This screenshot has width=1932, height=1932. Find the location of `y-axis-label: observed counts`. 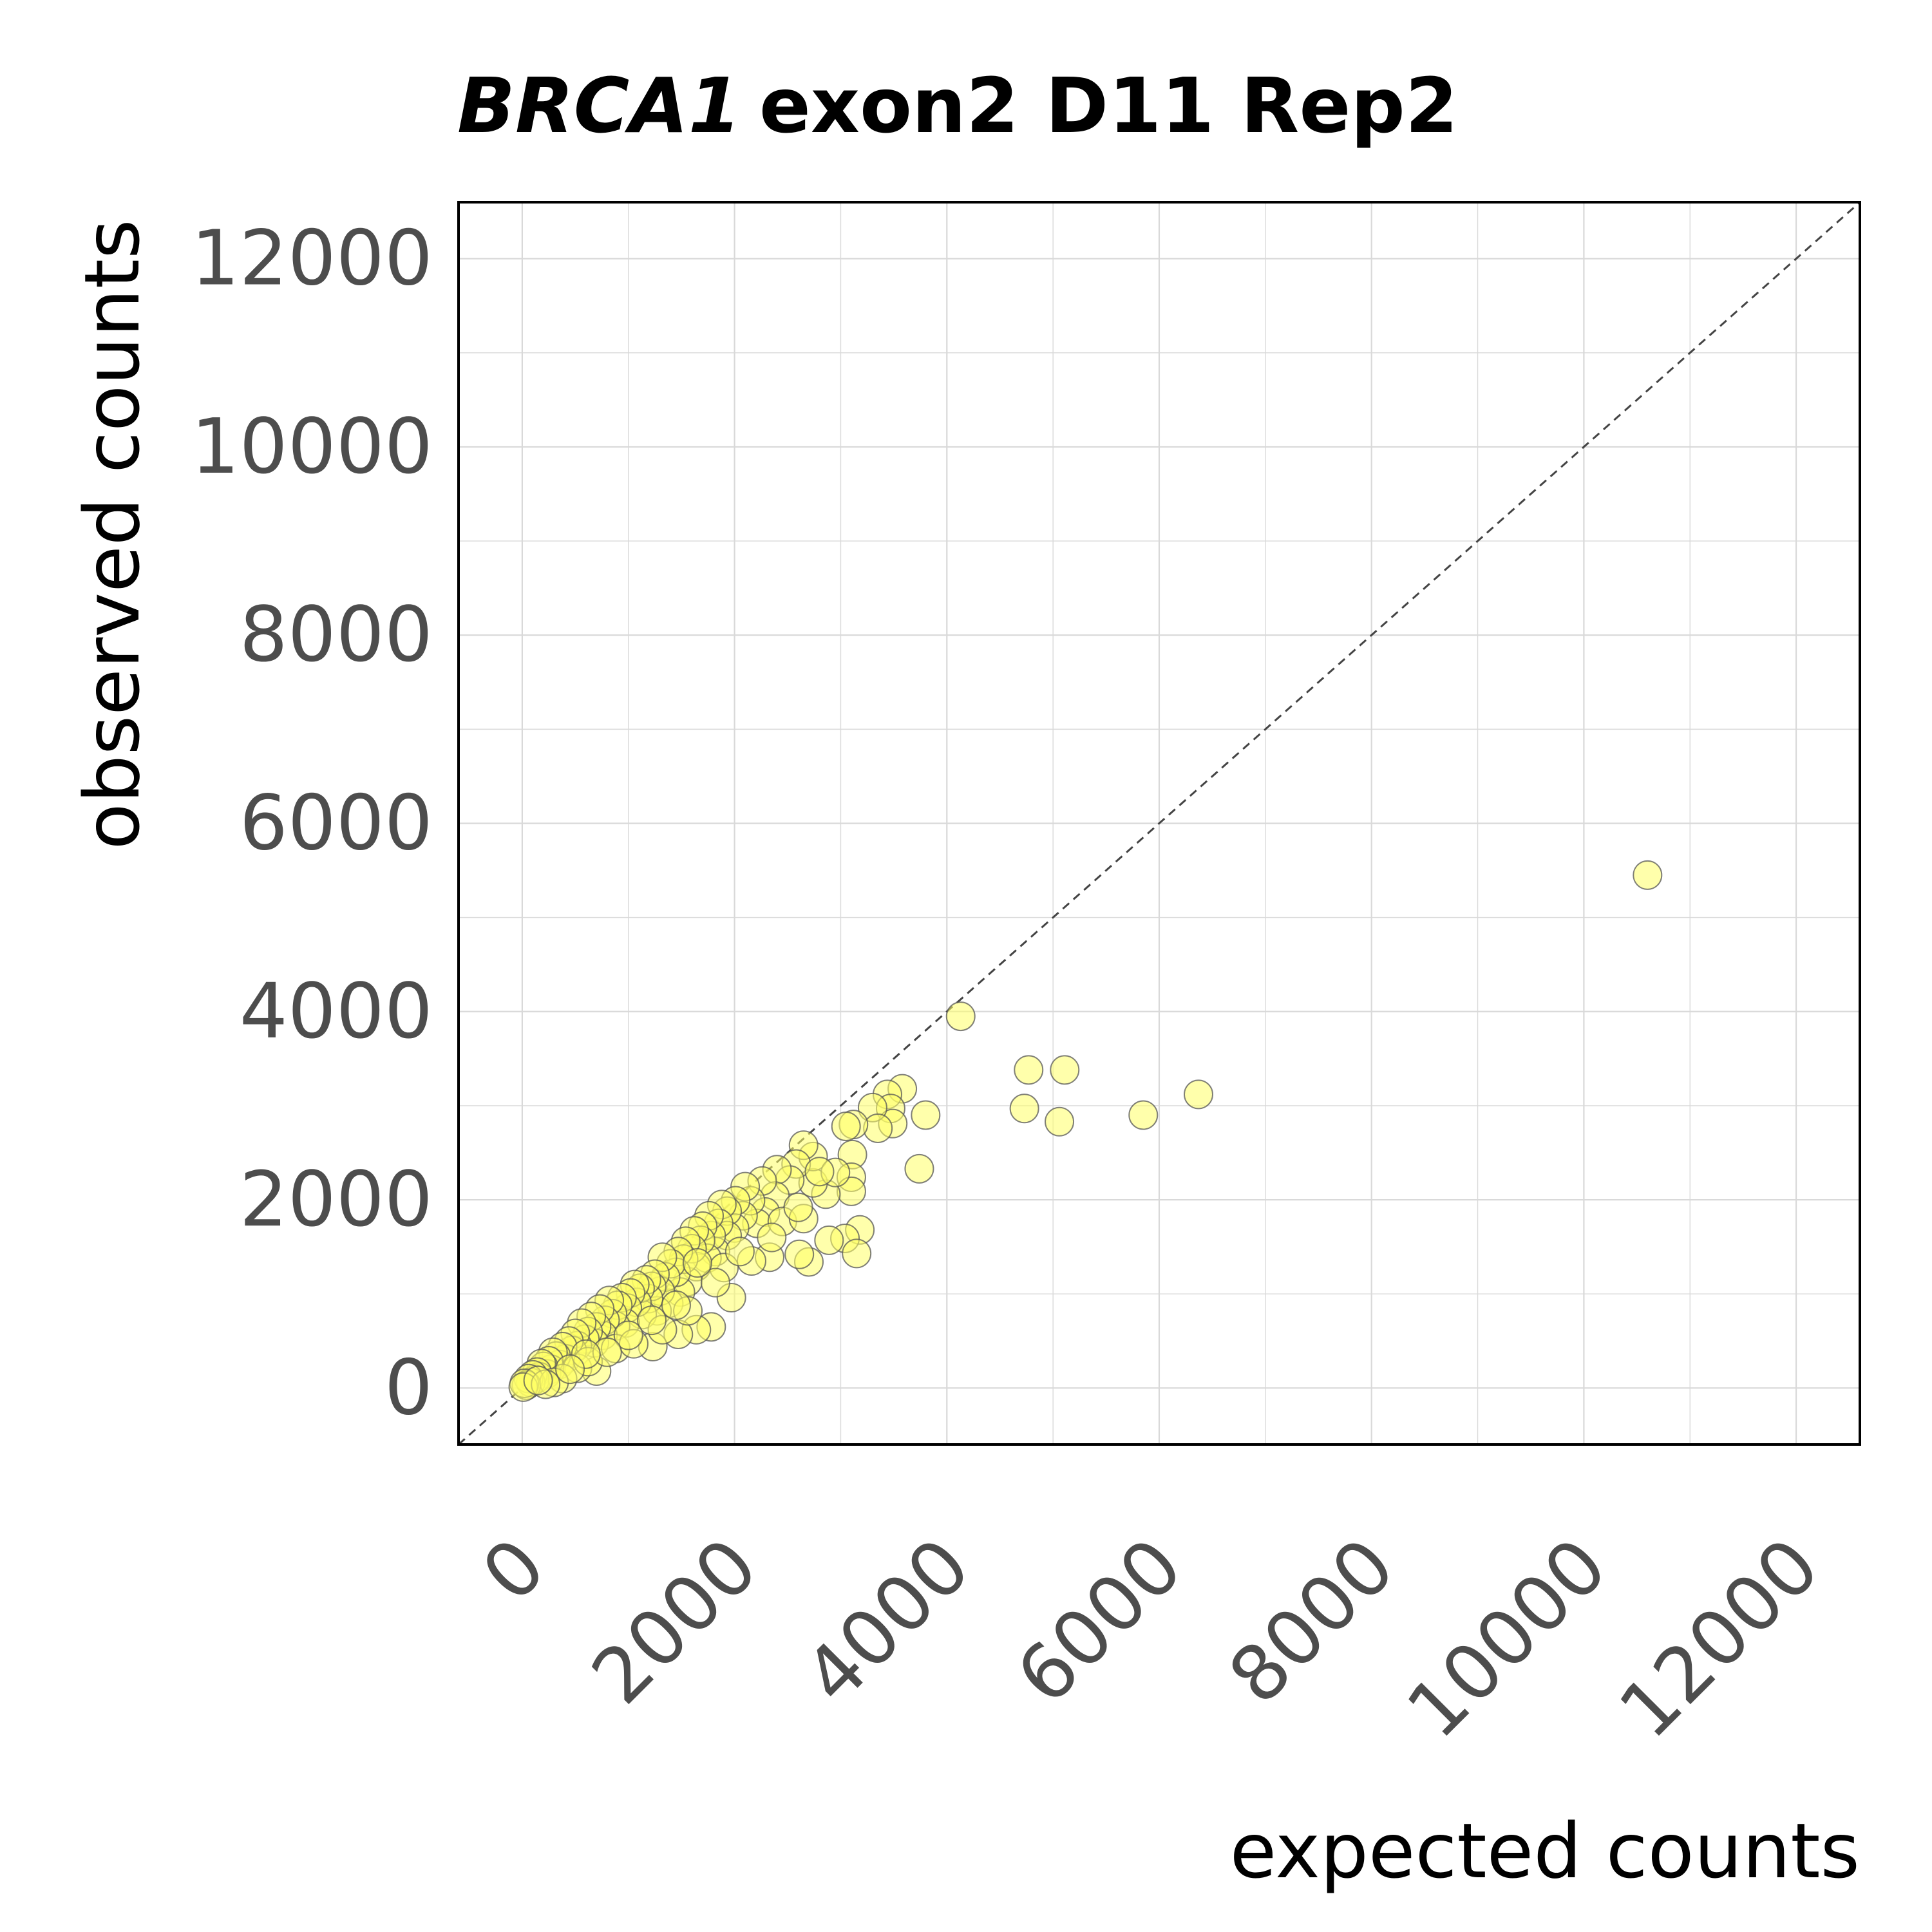

y-axis-label: observed counts is located at coordinates (112, 535).